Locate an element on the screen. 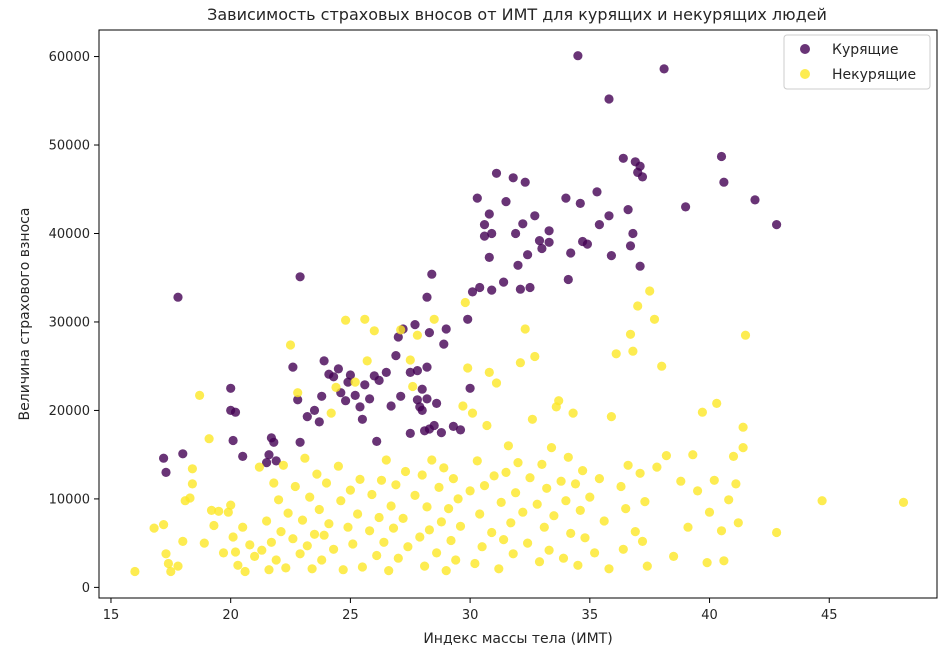 This screenshot has width=950, height=654. y-tick-label-30000: 30000 is located at coordinates (69, 322).